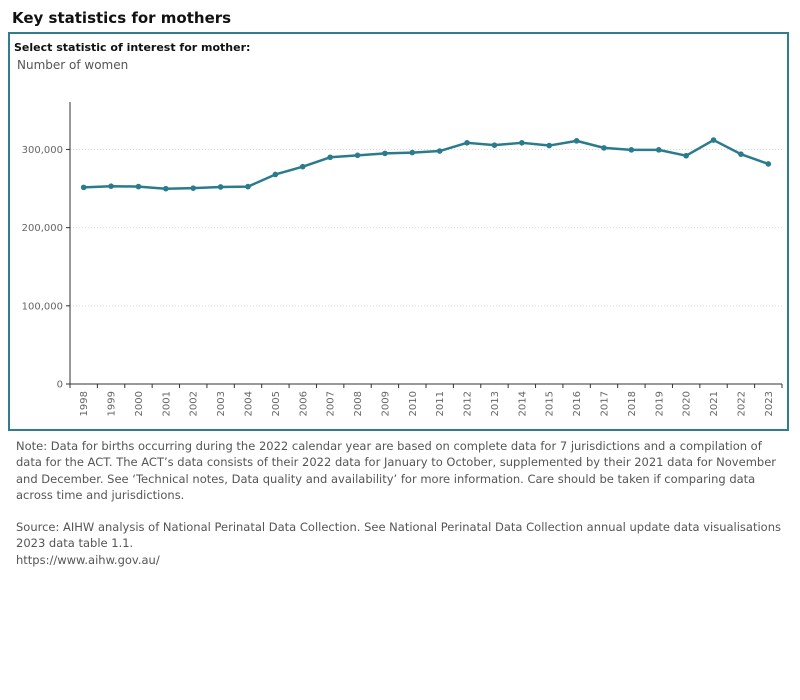  What do you see at coordinates (60, 385) in the screenshot?
I see `y-tick-label: 0` at bounding box center [60, 385].